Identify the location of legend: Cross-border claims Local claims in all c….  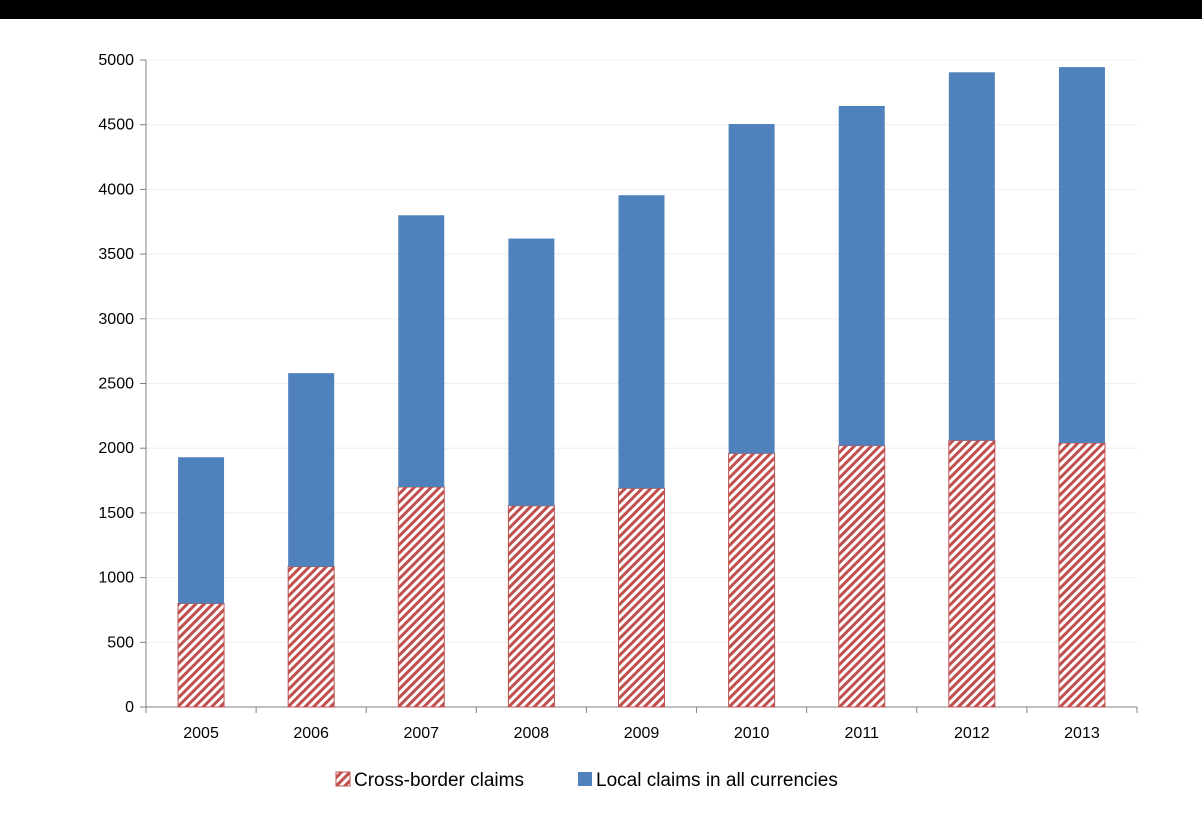
(586, 780).